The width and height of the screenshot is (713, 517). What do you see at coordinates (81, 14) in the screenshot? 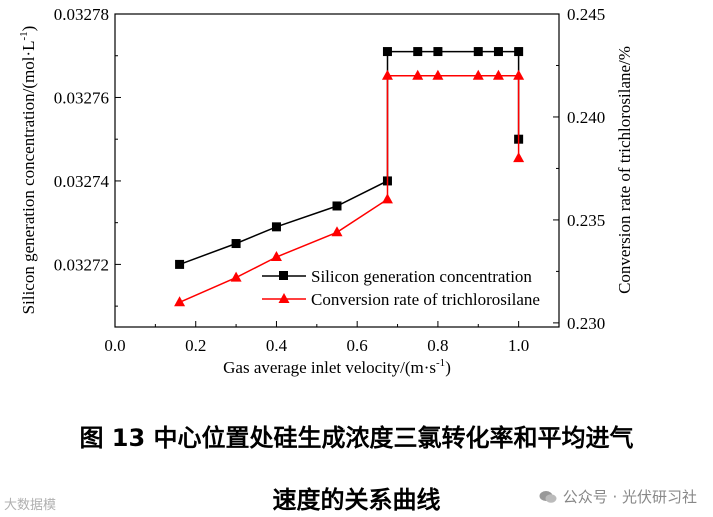
I see `left-tick-label: 0.03278` at bounding box center [81, 14].